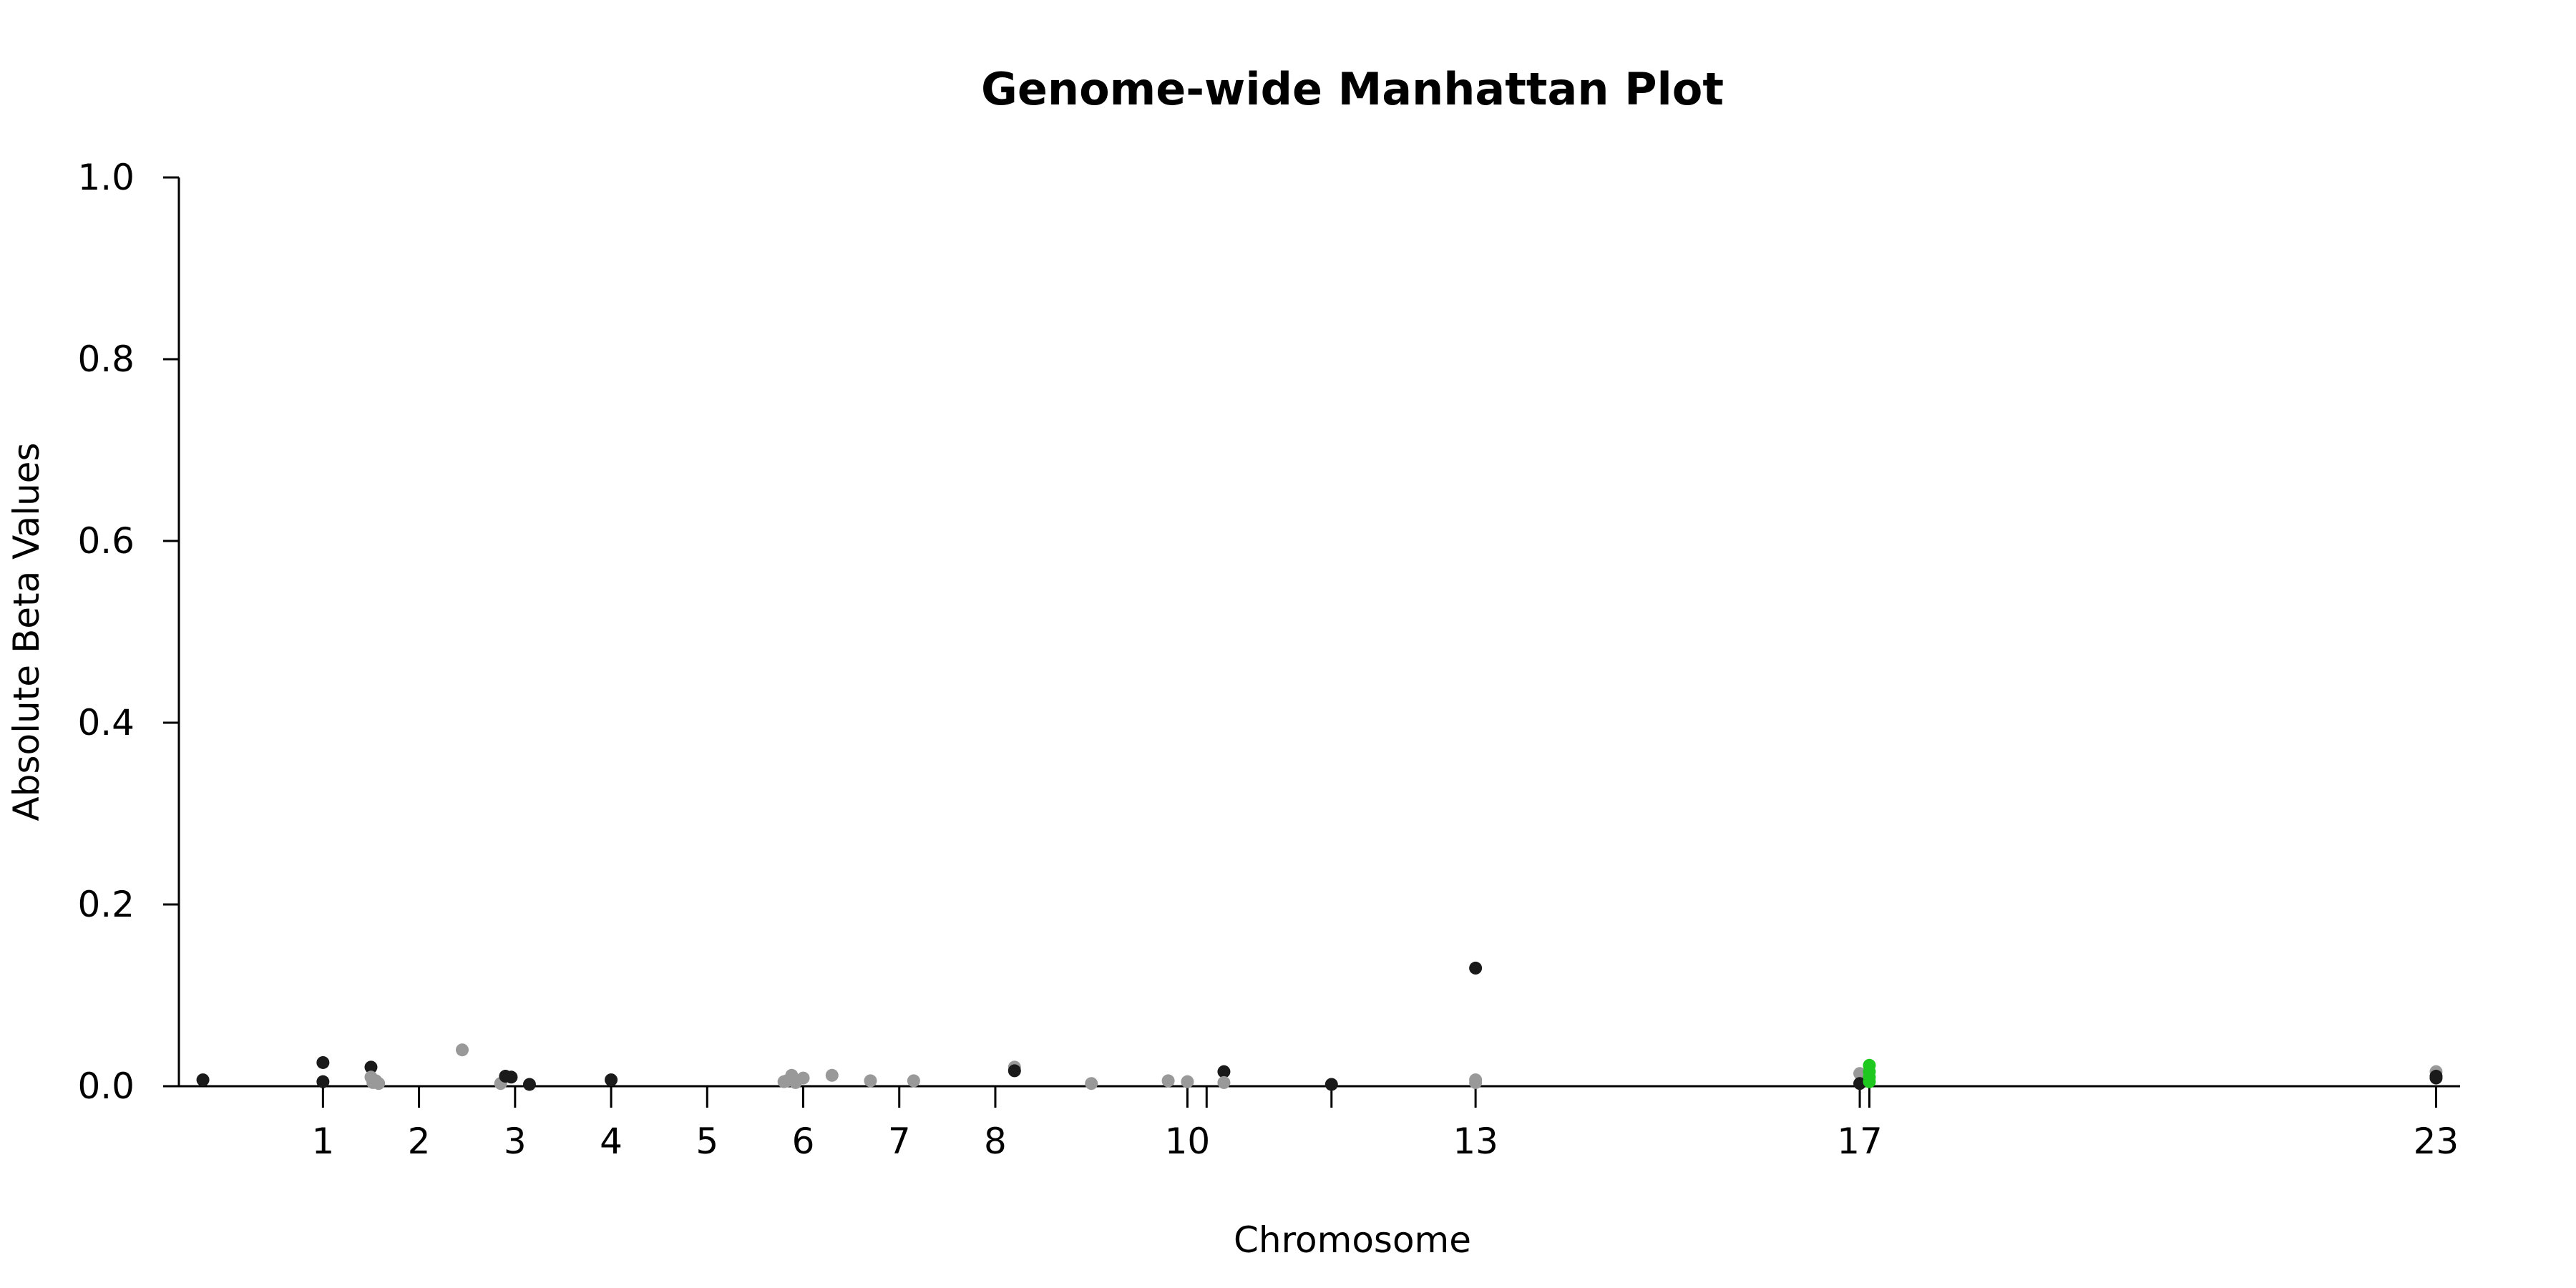 The width and height of the screenshot is (2576, 1288). What do you see at coordinates (419, 1141) in the screenshot?
I see `x-tick-label: 2` at bounding box center [419, 1141].